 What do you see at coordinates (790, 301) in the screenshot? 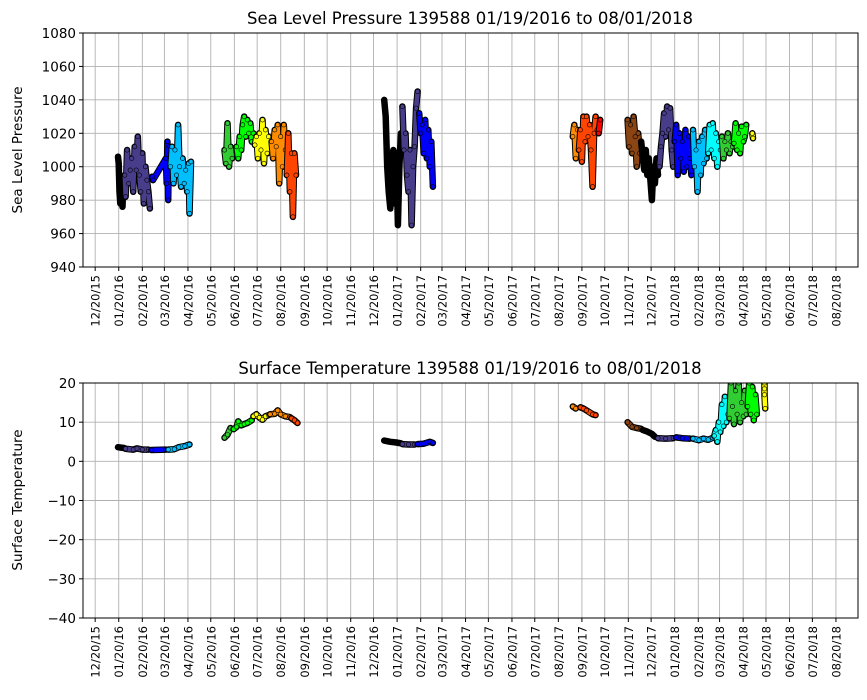
I see `x-tick-label: 06/20/18` at bounding box center [790, 301].